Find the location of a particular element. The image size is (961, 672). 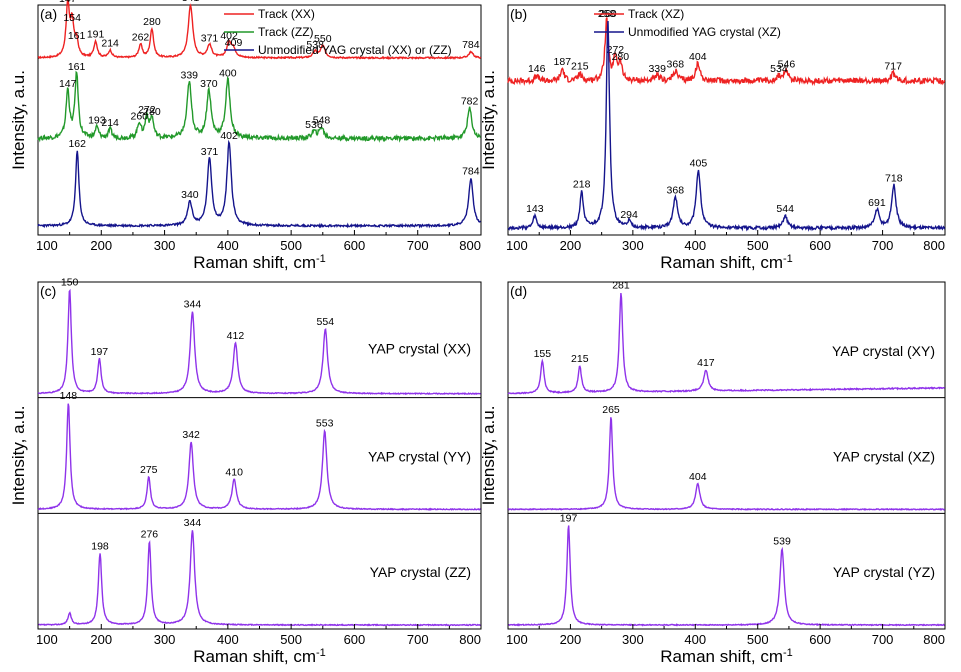

peak-label: 400 is located at coordinates (228, 73).